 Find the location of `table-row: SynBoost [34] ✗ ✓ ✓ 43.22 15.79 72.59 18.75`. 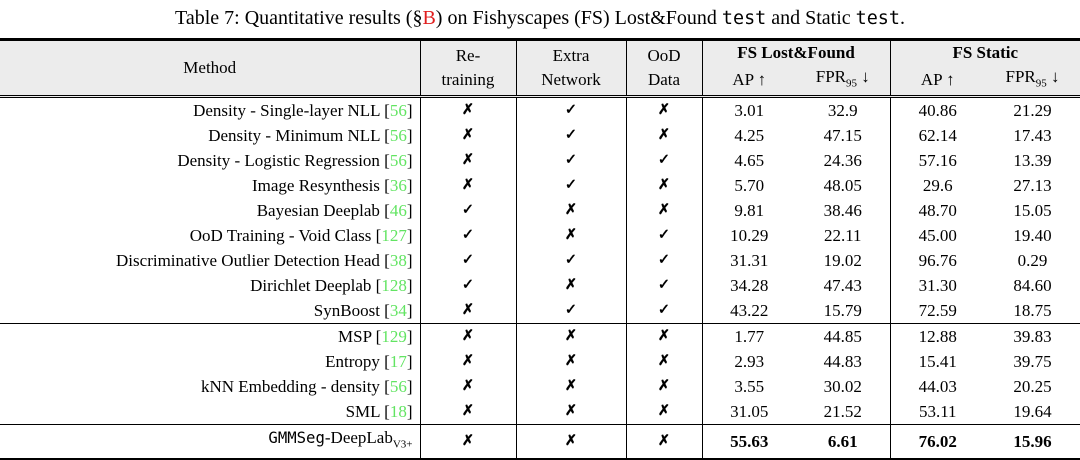

table-row: SynBoost [34] ✗ ✓ ✓ 43.22 15.79 72.59 18.75 is located at coordinates (540, 311).